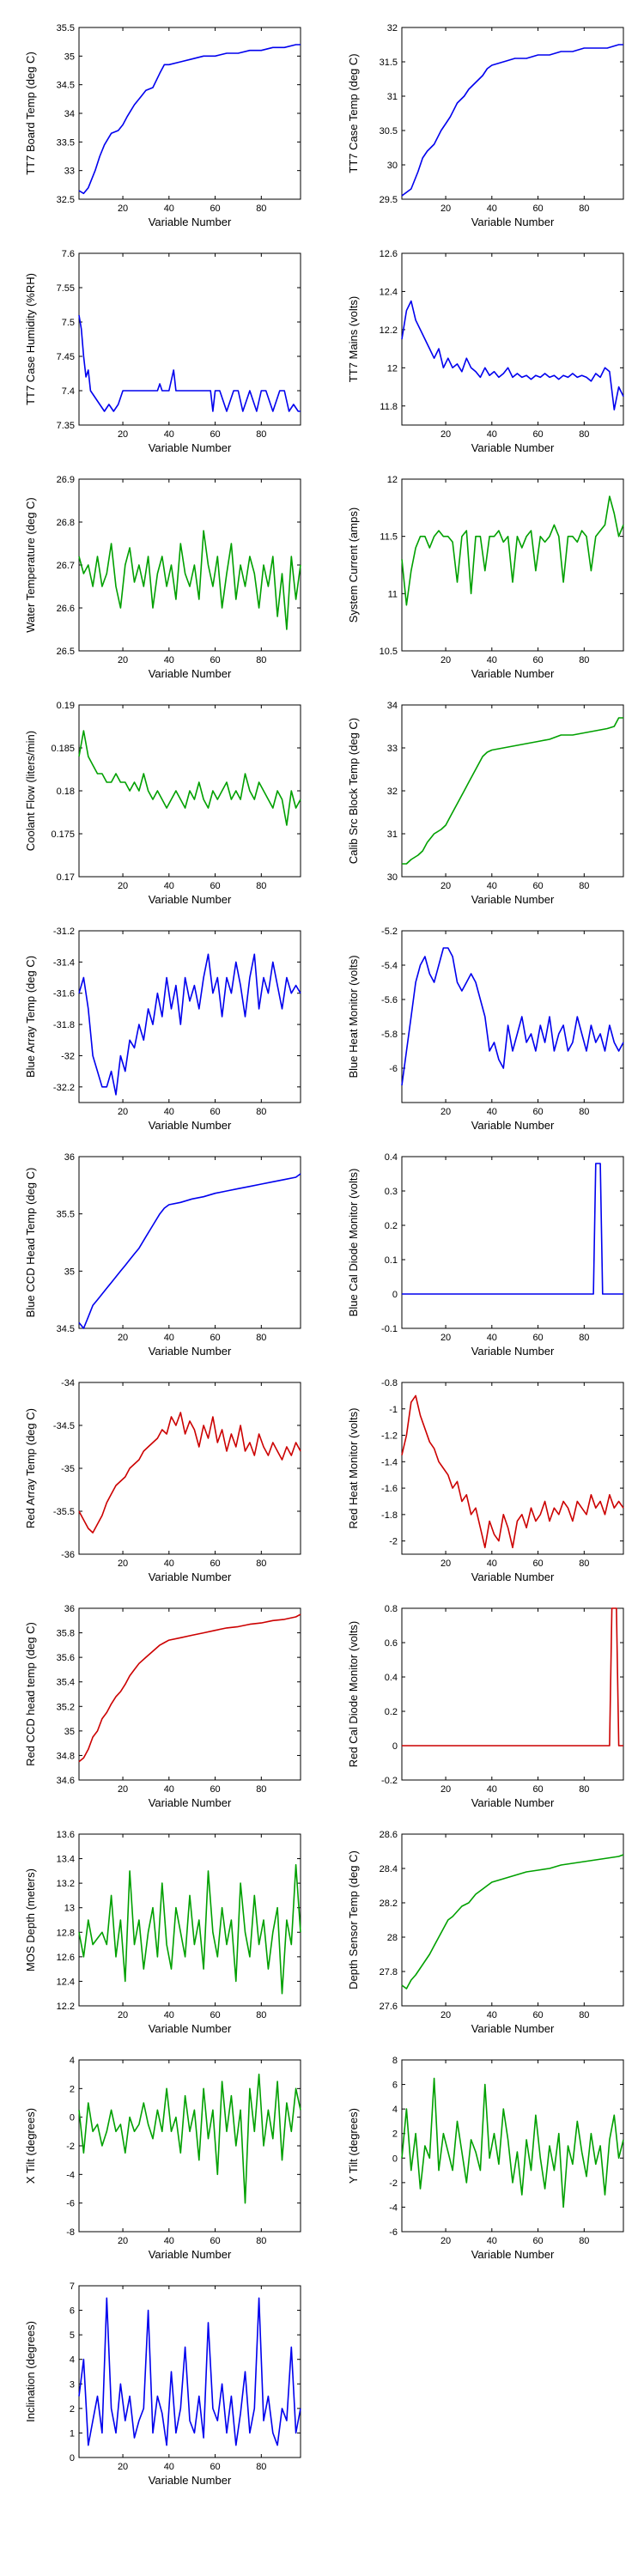 The height and width of the screenshot is (2576, 644). I want to click on y-axis-label: Red Cal Diode Monitor (volts), so click(354, 1694).